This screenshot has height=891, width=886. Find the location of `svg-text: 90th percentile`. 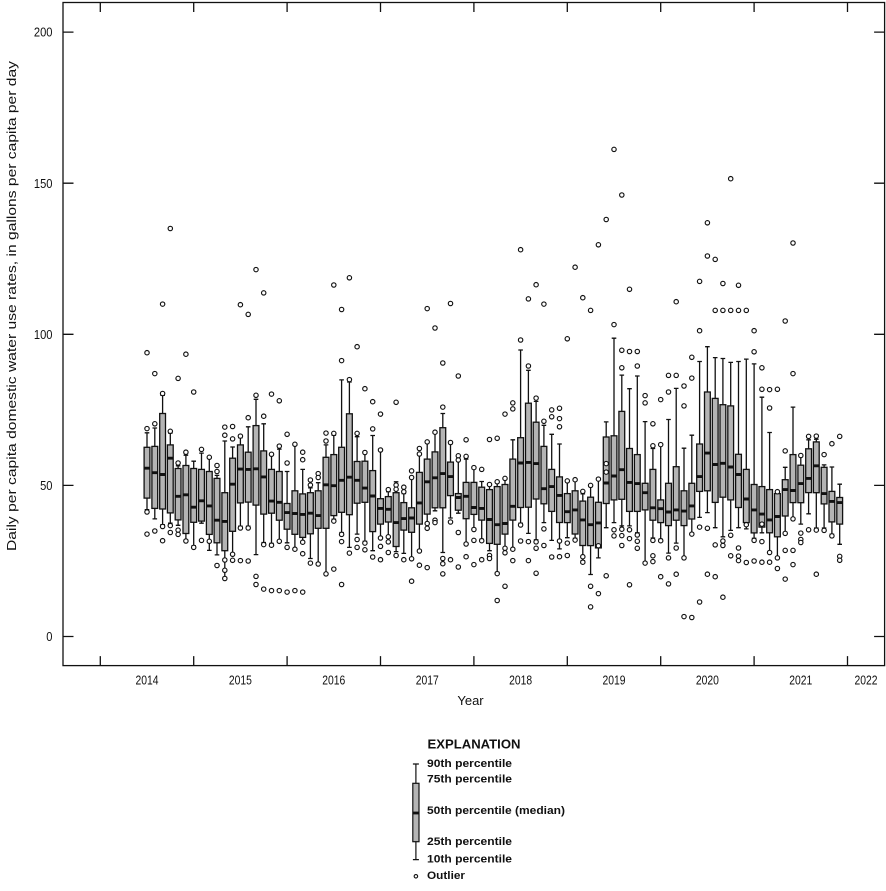

svg-text: 90th percentile is located at coordinates (469, 764).